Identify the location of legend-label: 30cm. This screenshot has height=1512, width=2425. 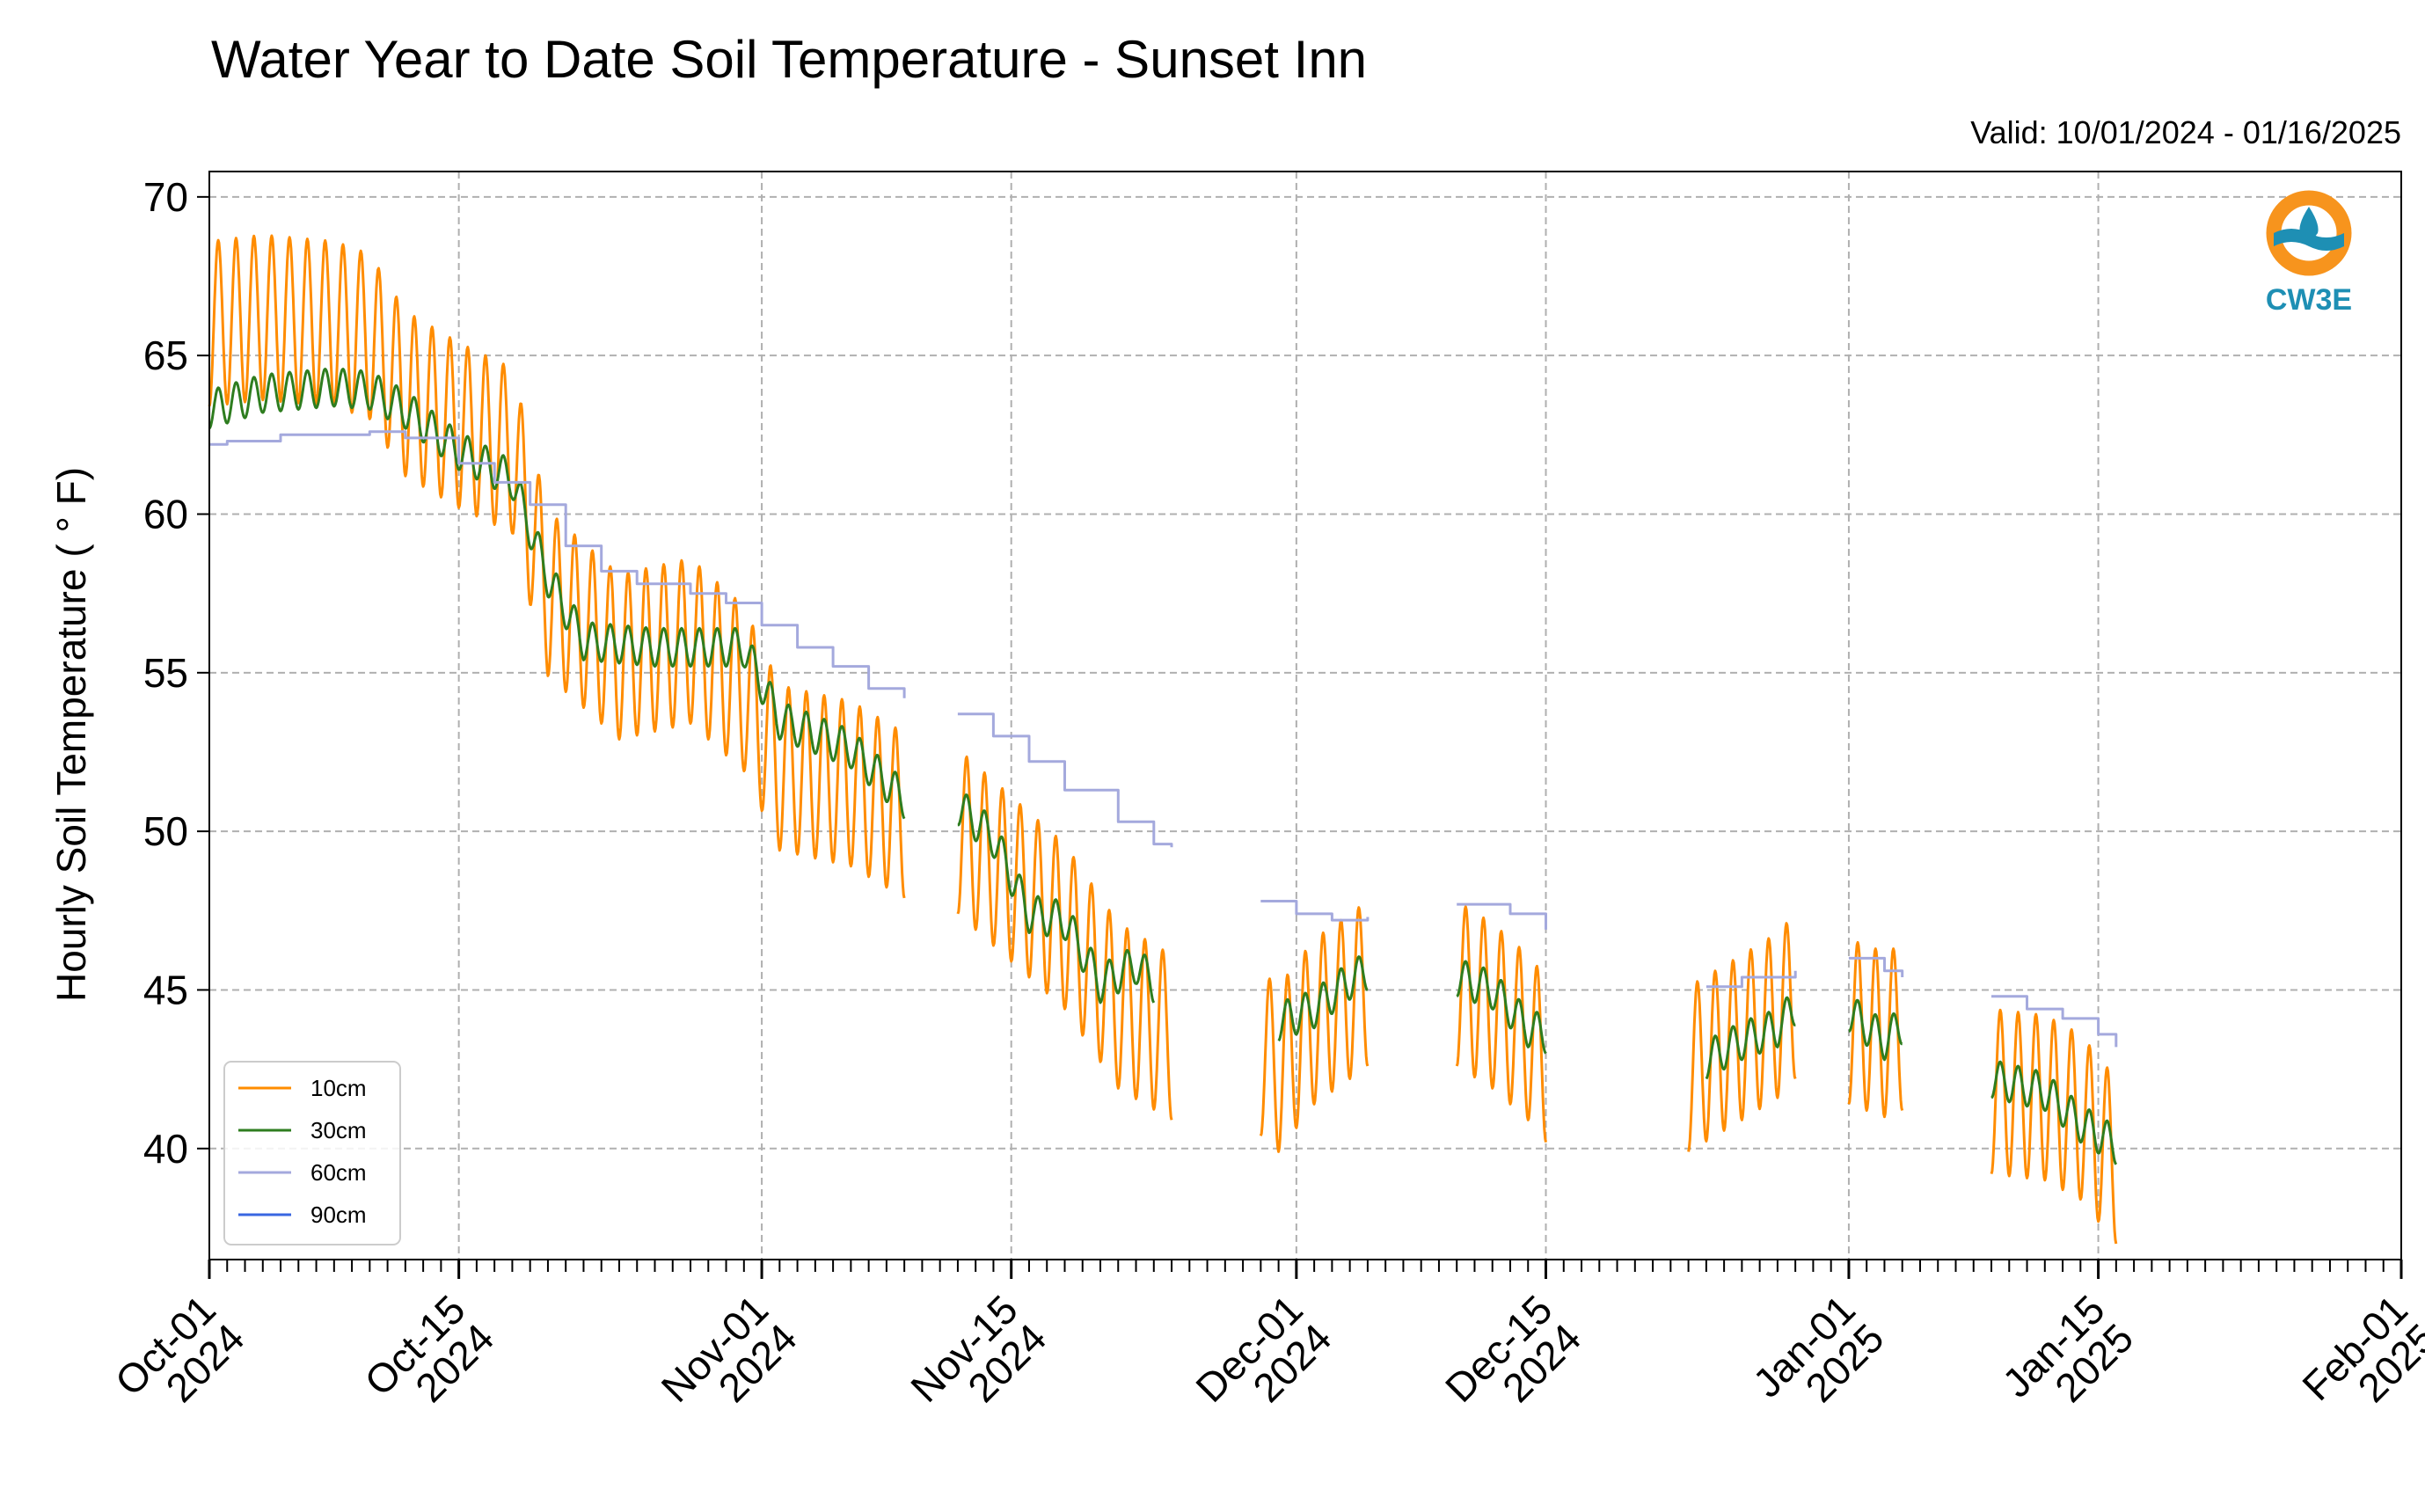
(338, 1130).